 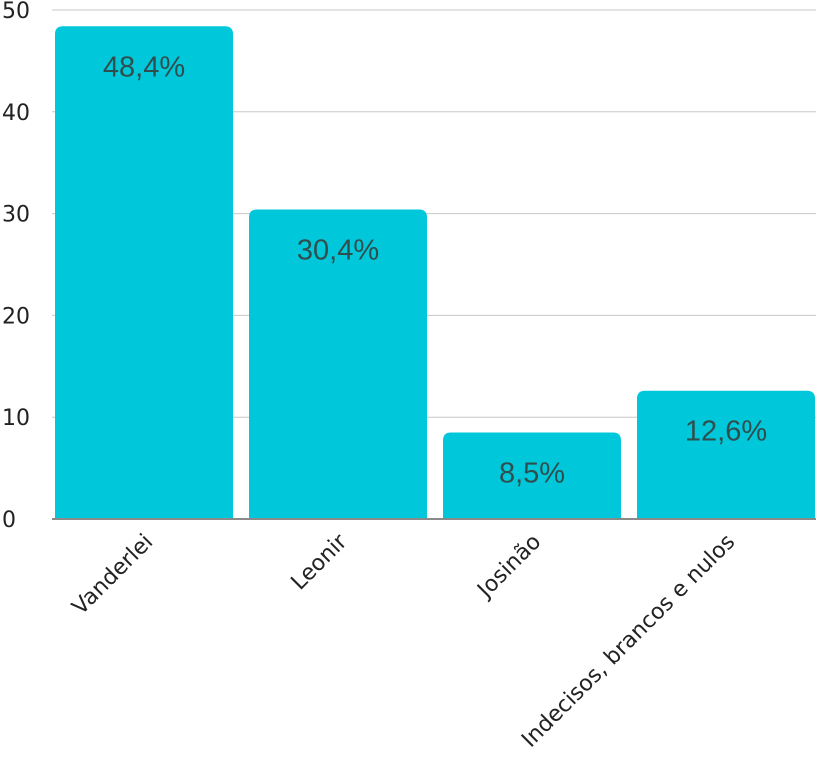 What do you see at coordinates (9, 520) in the screenshot?
I see `y-tick-label: 0` at bounding box center [9, 520].